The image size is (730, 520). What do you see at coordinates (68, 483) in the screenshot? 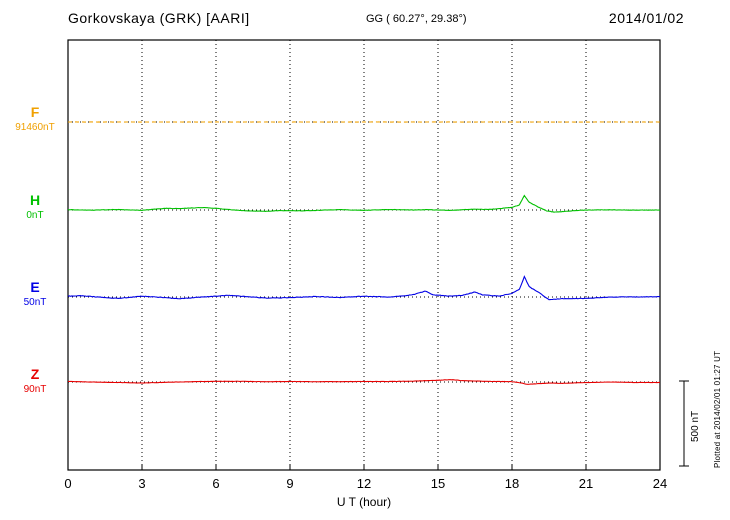
I see `x-tick-label-0: 0` at bounding box center [68, 483].